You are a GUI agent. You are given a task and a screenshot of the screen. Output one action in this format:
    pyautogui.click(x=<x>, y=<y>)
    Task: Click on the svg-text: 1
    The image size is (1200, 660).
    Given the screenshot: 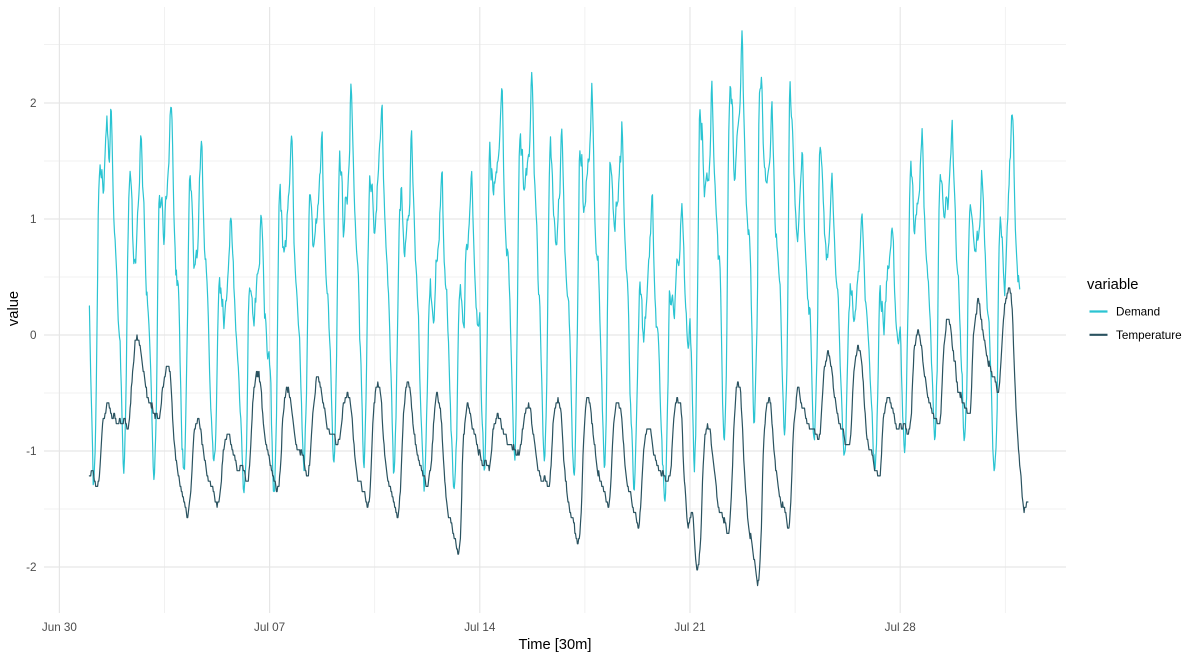 What is the action you would take?
    pyautogui.click(x=33, y=219)
    